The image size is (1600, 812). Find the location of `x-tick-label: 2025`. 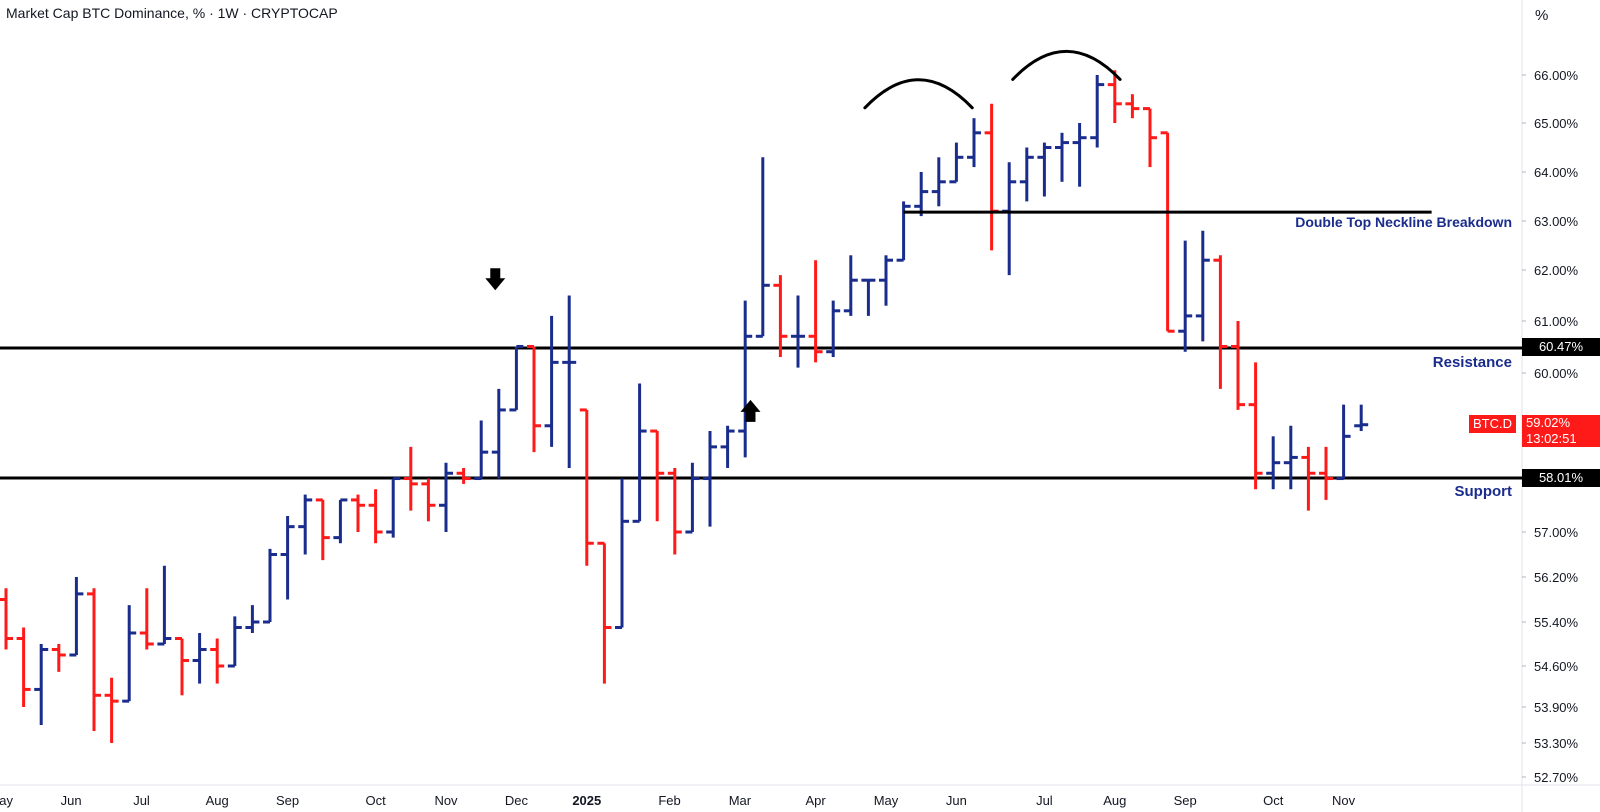

x-tick-label: 2025 is located at coordinates (586, 800).